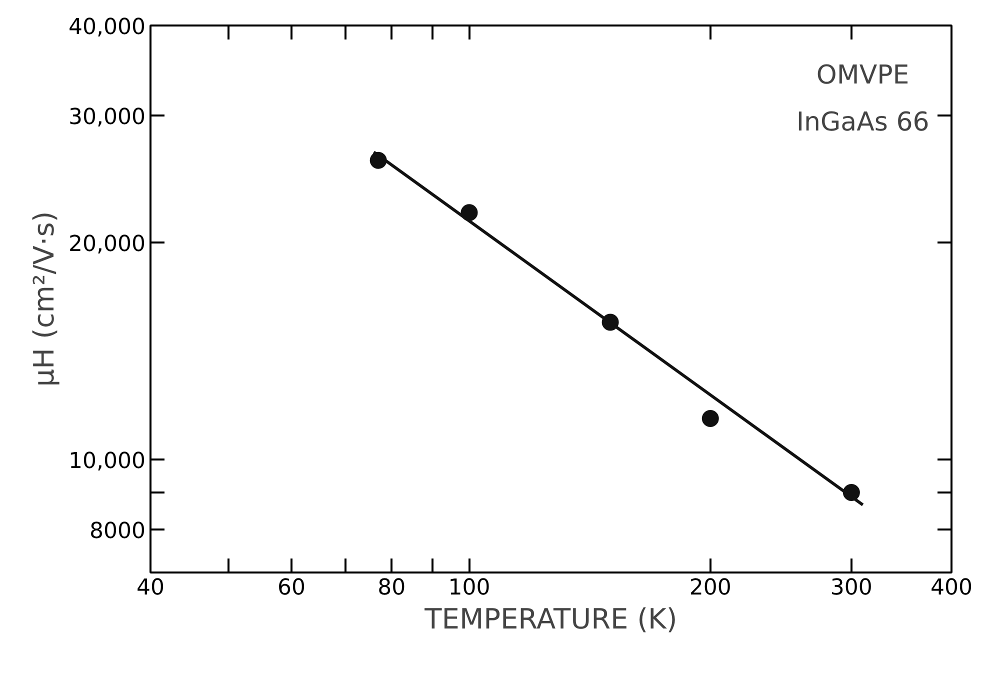 Image resolution: width=991 pixels, height=677 pixels. Describe the element at coordinates (44, 299) in the screenshot. I see `y-axis-title: μH (cm²/V·s)` at that location.